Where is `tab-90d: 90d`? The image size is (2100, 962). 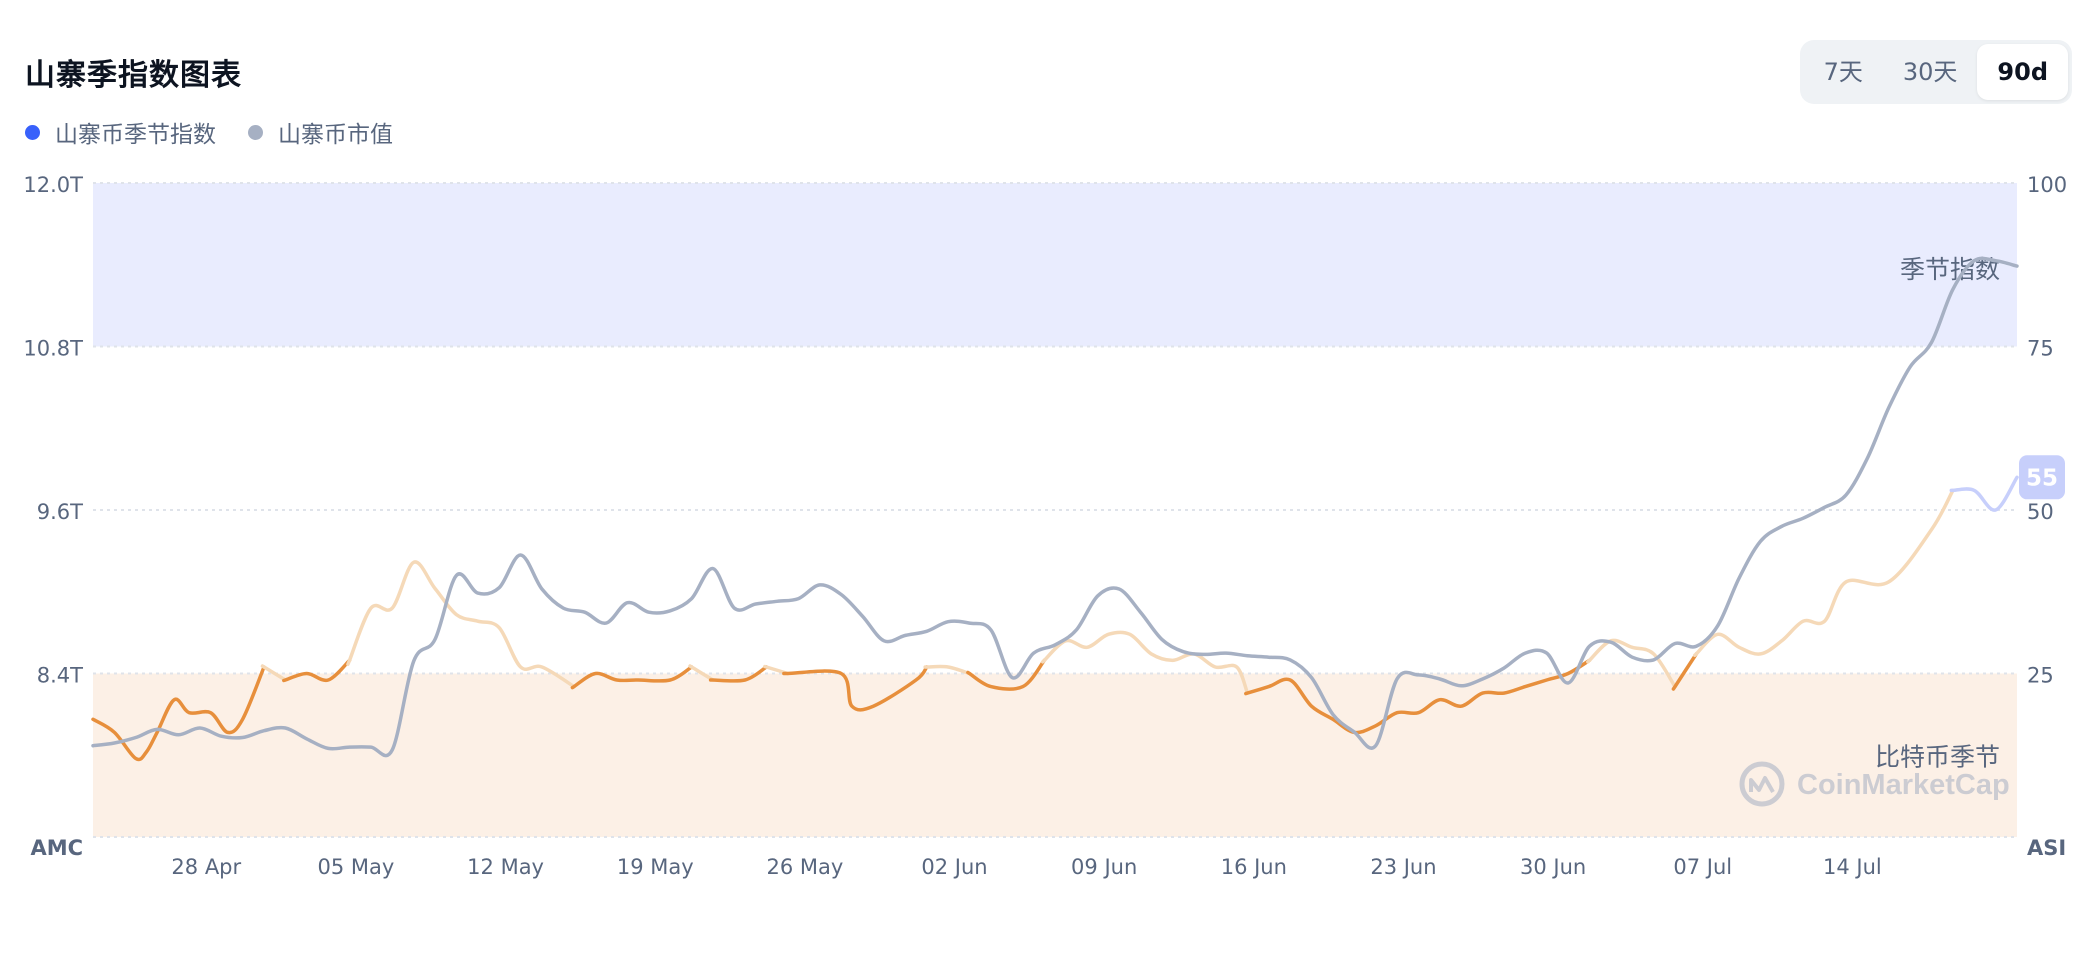 tab-90d: 90d is located at coordinates (2022, 72).